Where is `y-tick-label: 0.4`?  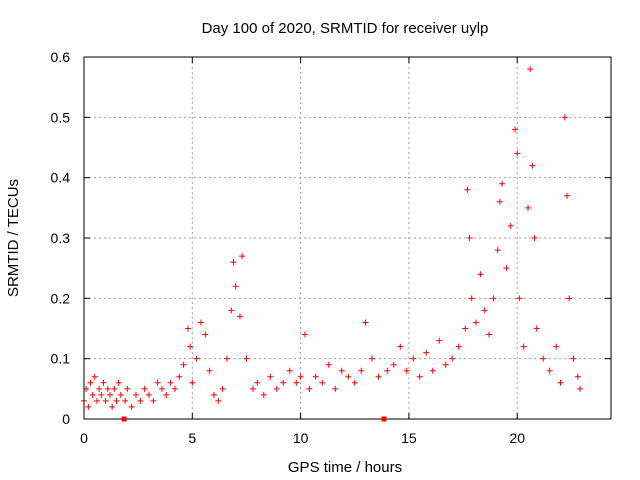 y-tick-label: 0.4 is located at coordinates (61, 178).